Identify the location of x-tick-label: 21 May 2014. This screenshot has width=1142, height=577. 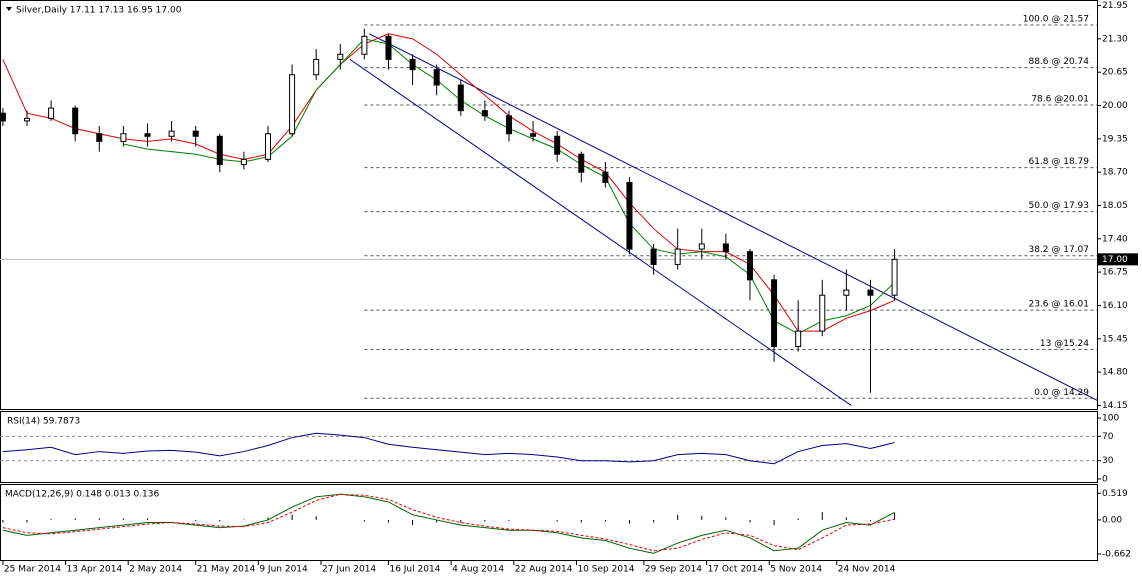
(226, 570).